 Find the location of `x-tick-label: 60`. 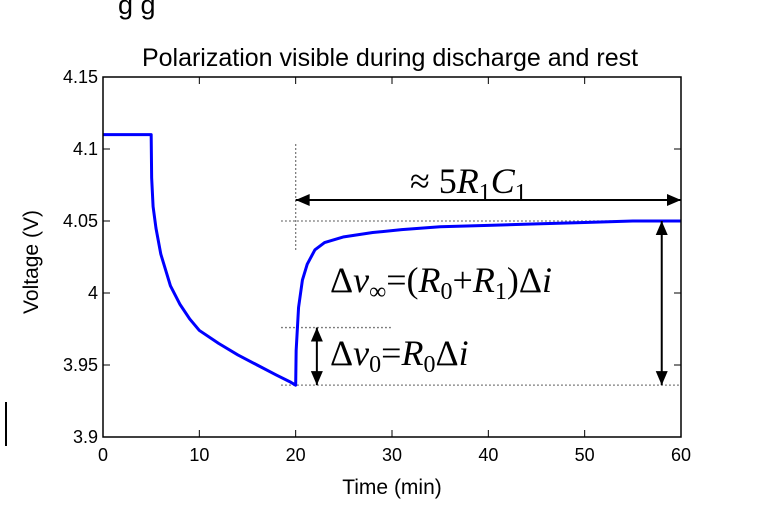

x-tick-label: 60 is located at coordinates (681, 455).